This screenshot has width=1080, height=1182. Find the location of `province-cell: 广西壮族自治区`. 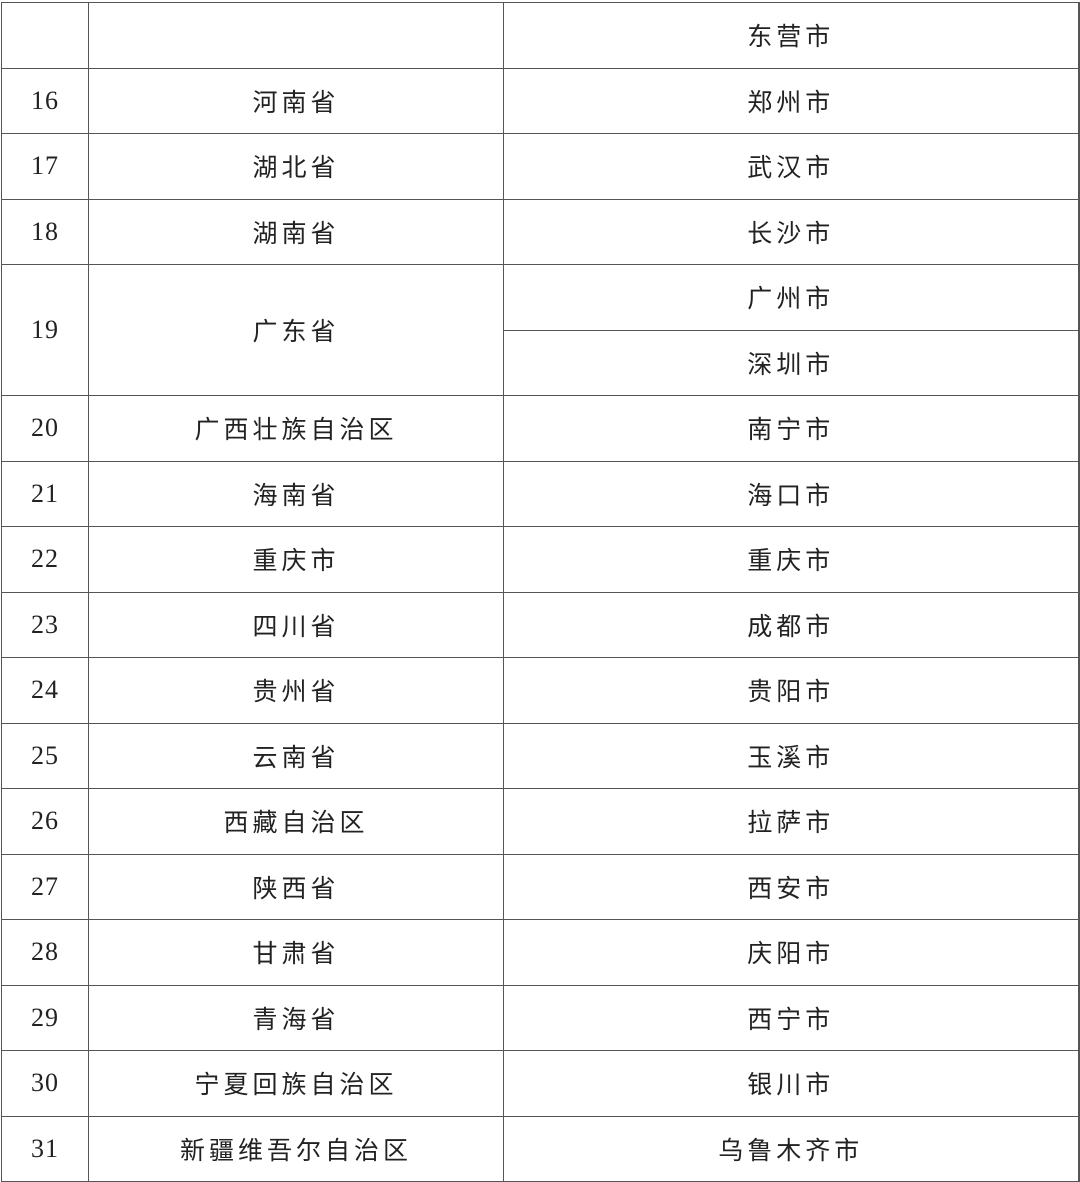

province-cell: 广西壮族自治区 is located at coordinates (296, 428).